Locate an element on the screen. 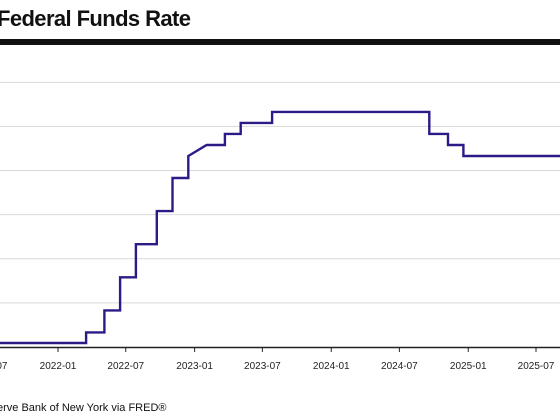  title-rule is located at coordinates (280, 42).